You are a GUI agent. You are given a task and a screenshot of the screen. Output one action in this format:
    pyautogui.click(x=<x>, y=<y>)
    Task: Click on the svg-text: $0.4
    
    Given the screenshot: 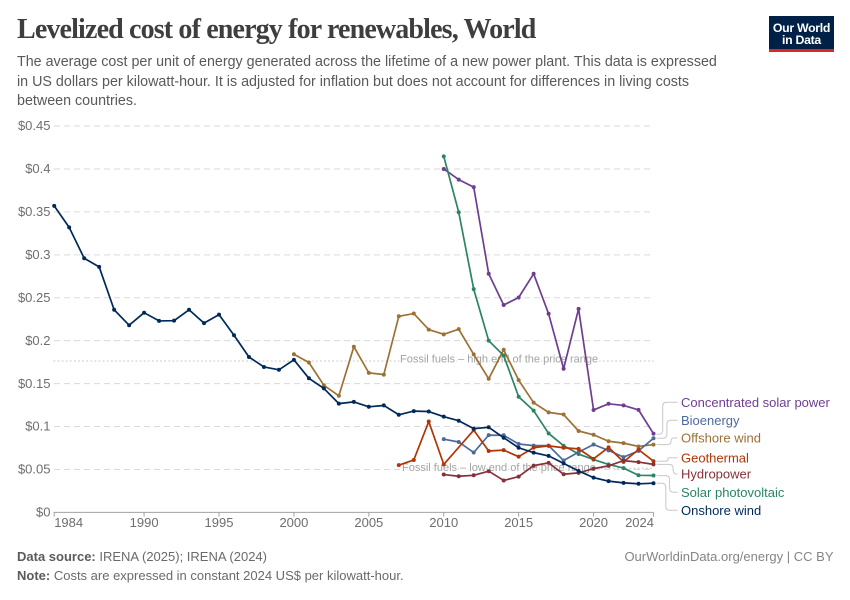 What is the action you would take?
    pyautogui.click(x=37, y=168)
    